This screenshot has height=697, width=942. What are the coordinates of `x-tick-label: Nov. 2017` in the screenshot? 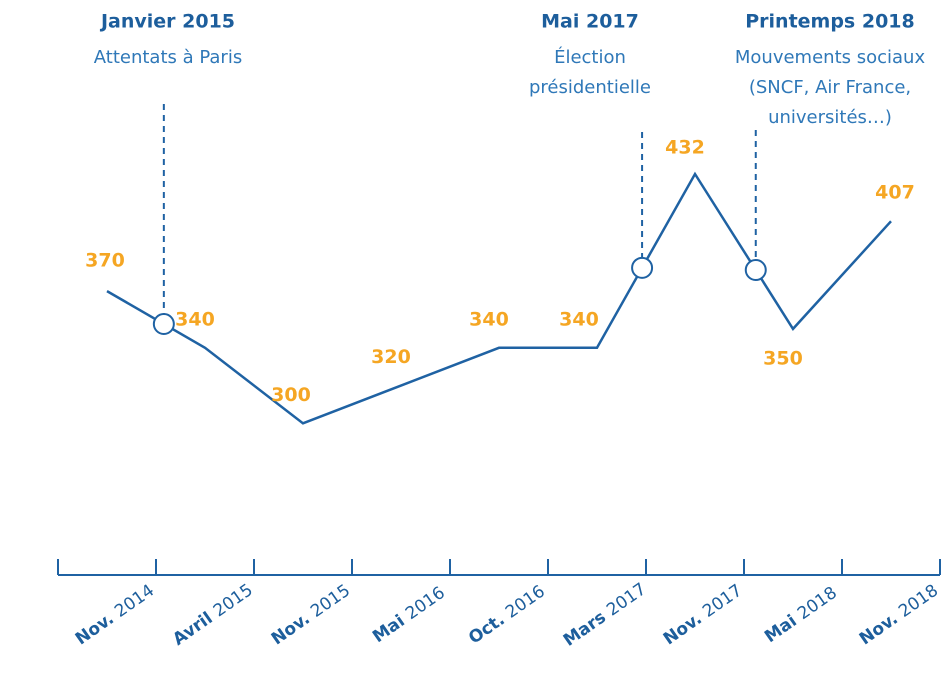 It's located at (703, 615).